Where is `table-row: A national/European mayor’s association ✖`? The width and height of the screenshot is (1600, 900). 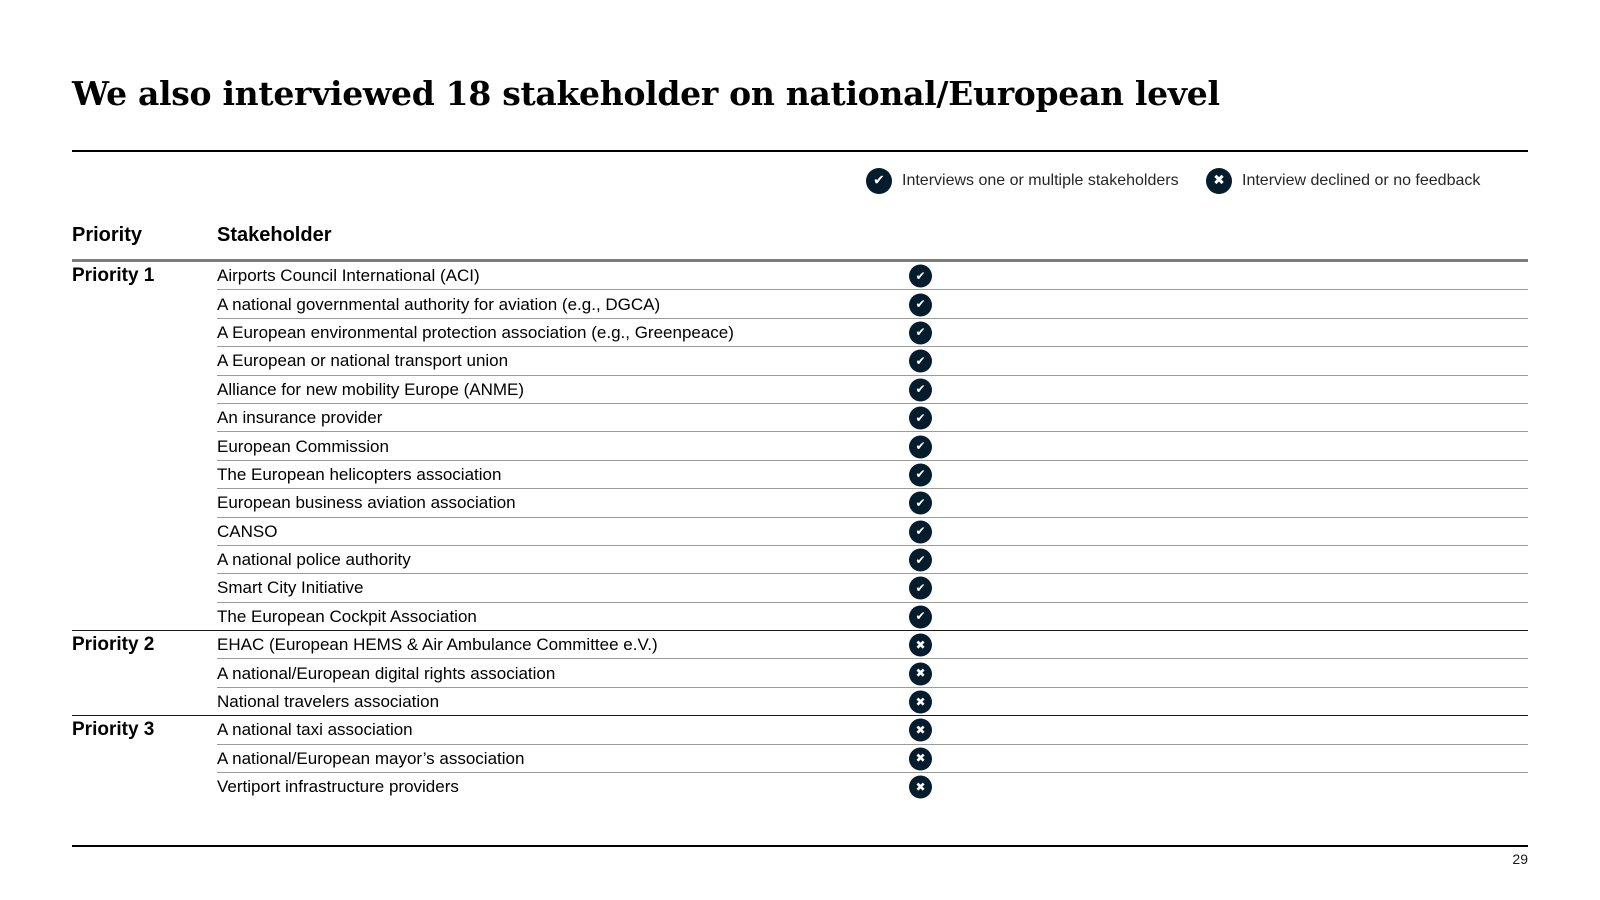 table-row: A national/European mayor’s association ✖ is located at coordinates (800, 759).